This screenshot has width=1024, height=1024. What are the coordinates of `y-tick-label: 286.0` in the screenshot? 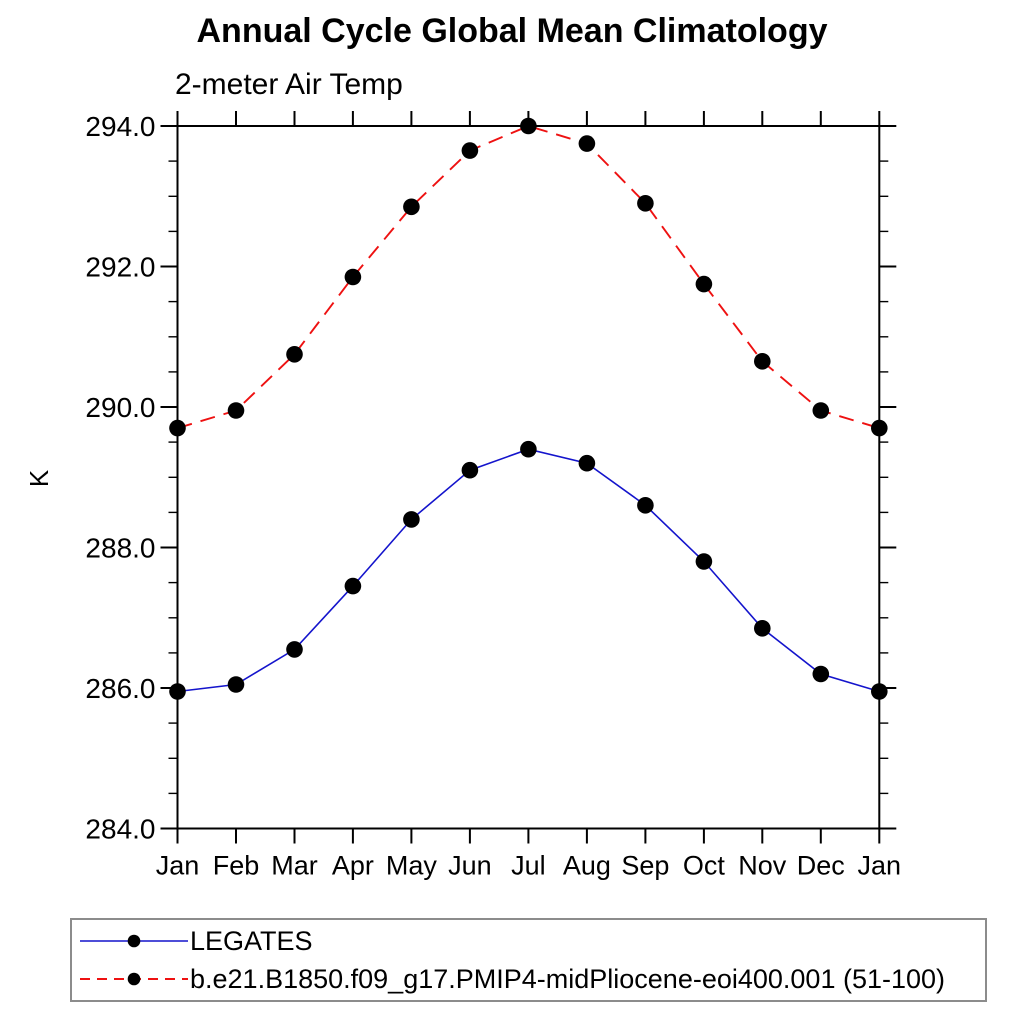 It's located at (120, 688).